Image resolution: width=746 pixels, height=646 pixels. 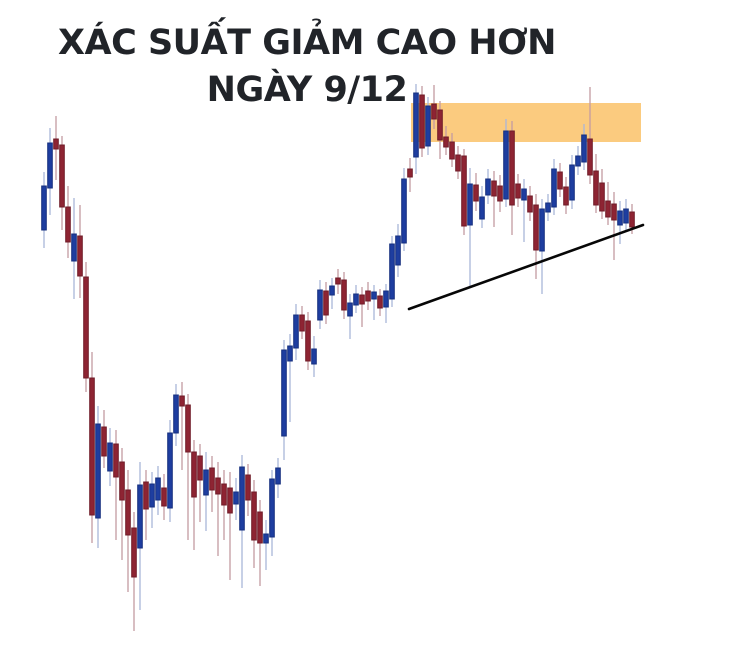 I want to click on chart-title-line-2: NGÀY 9/12, so click(x=307, y=90).